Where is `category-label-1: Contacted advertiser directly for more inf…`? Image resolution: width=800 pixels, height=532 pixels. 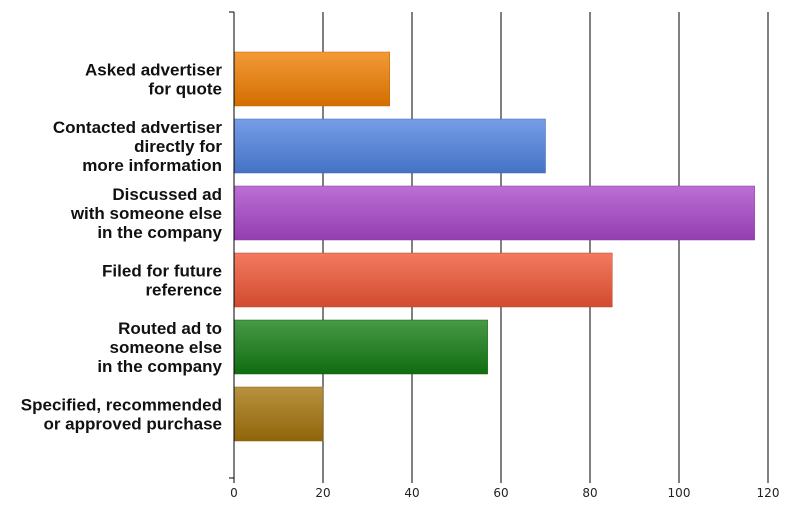
category-label-1: Contacted advertiser directly for more inf… is located at coordinates (138, 146).